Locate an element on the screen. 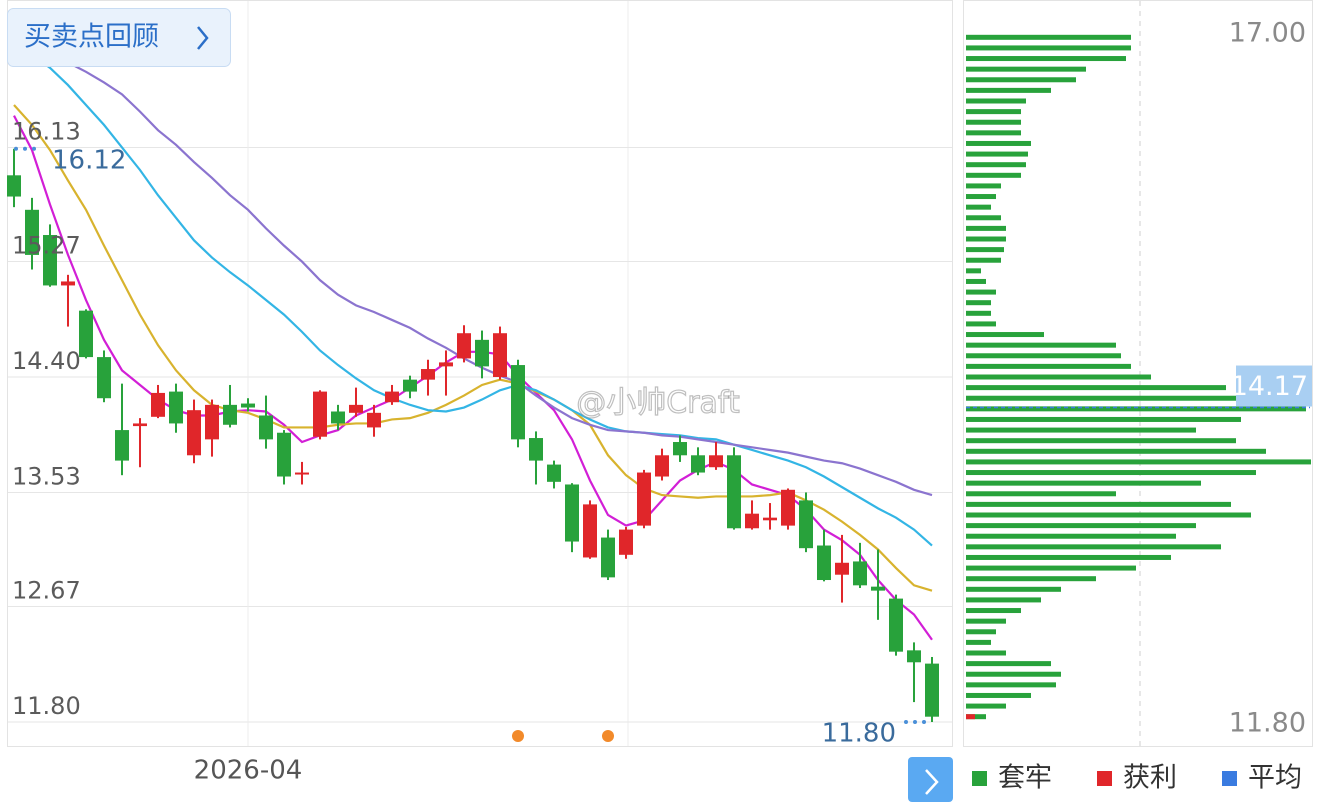 The height and width of the screenshot is (802, 1320). legend-label: 获利 is located at coordinates (1150, 778).